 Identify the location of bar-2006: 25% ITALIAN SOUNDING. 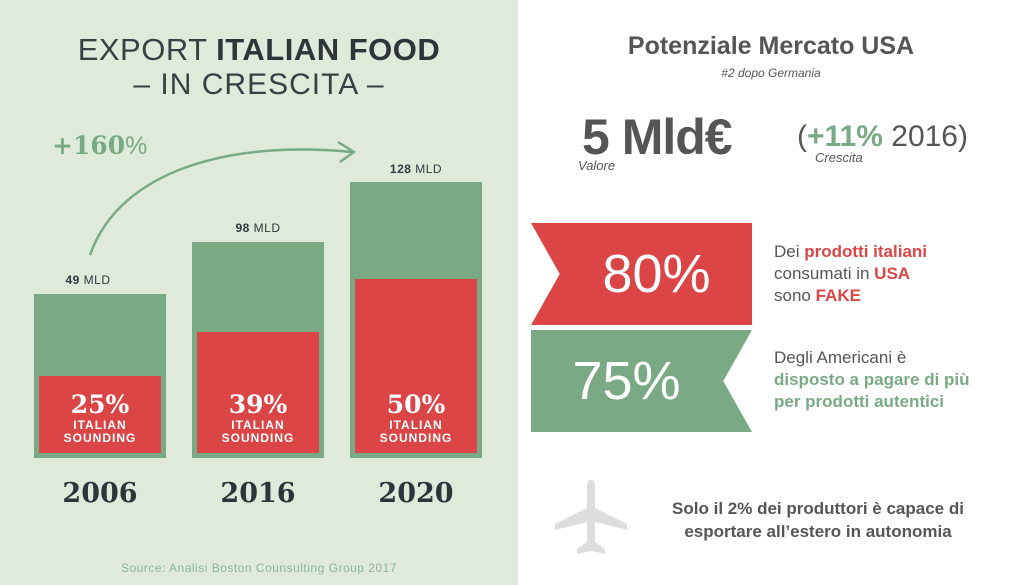
(100, 376).